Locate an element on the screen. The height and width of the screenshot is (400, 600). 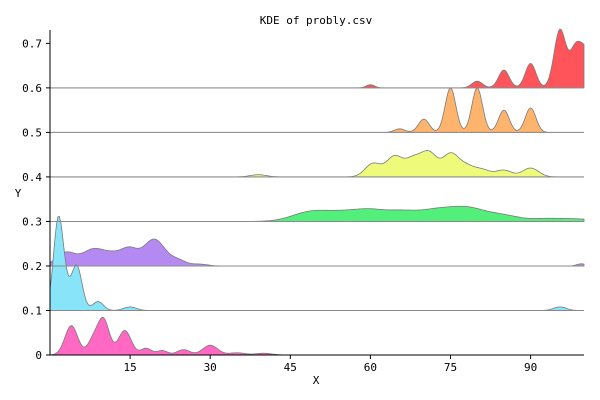
chart-title: KDE of probly.csv is located at coordinates (316, 20).